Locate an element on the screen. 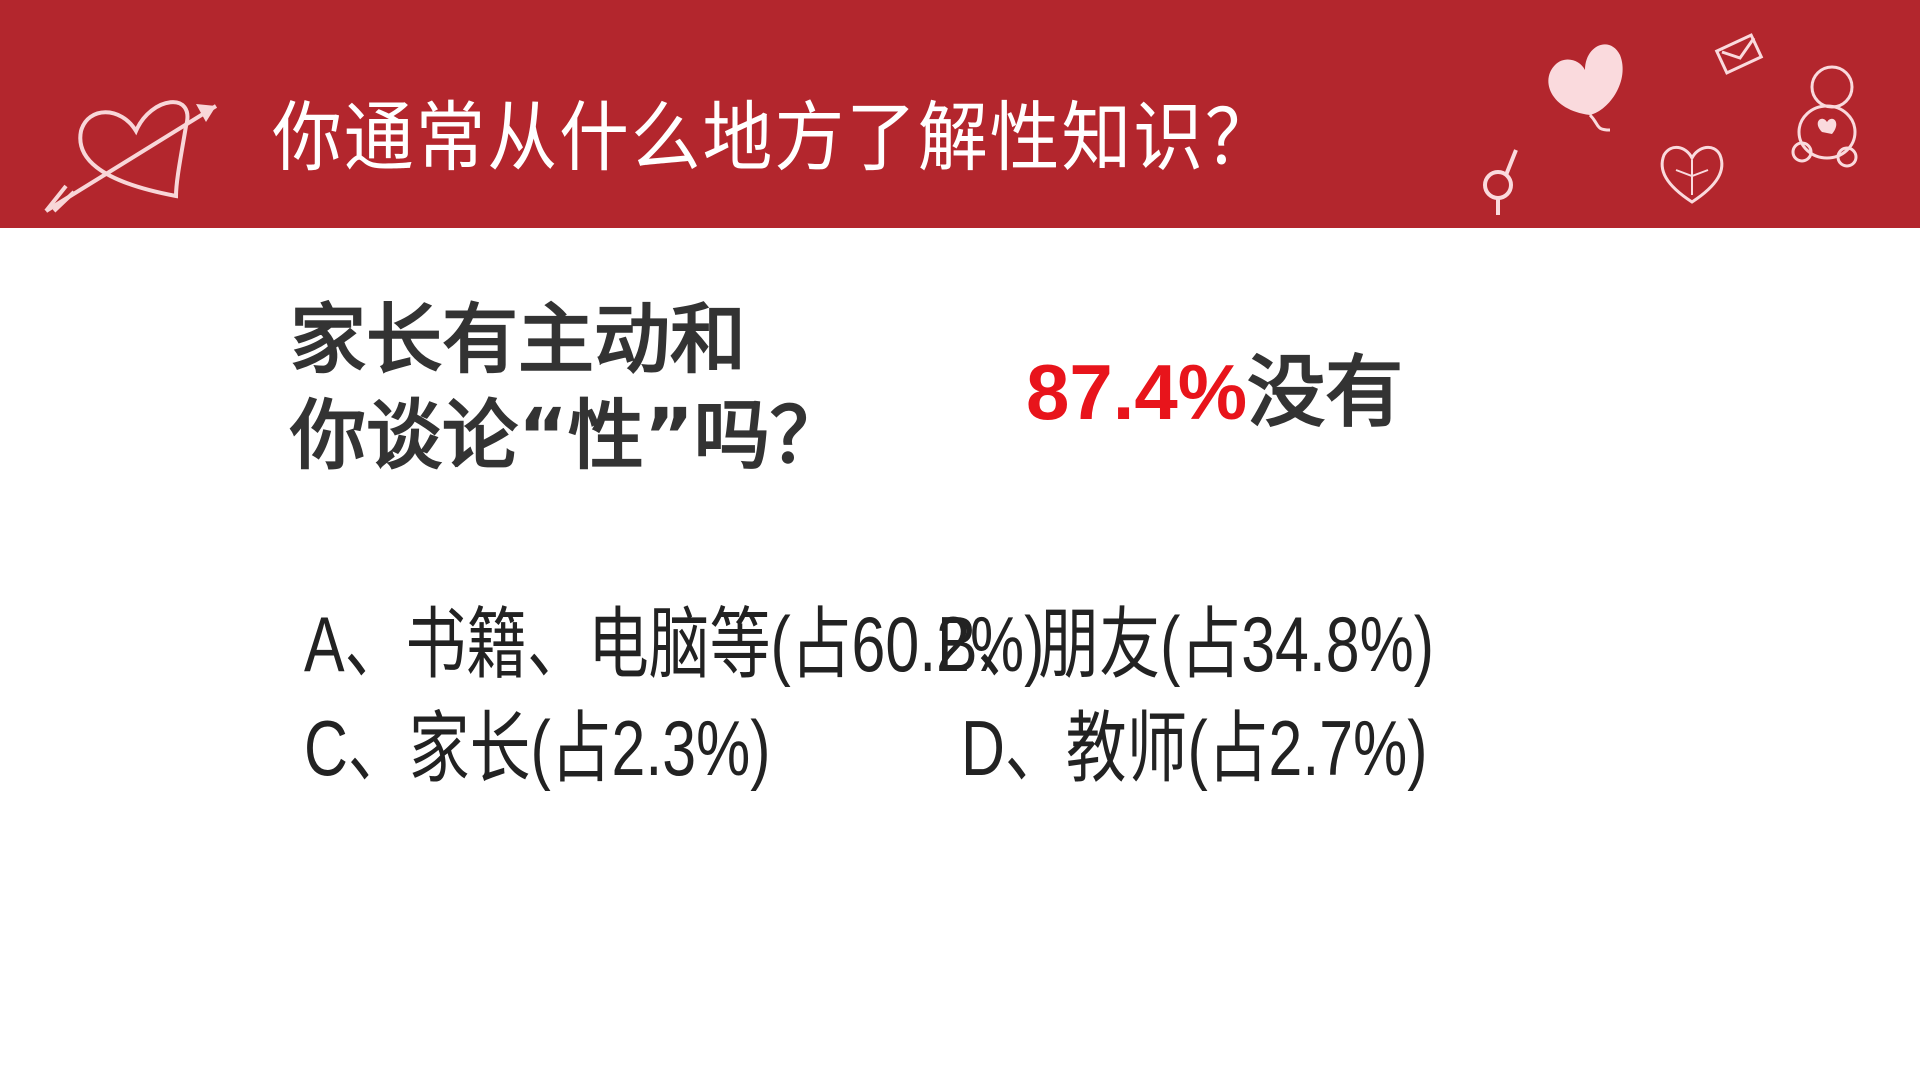 The image size is (1920, 1080). teddy-bear-icon is located at coordinates (1824, 116).